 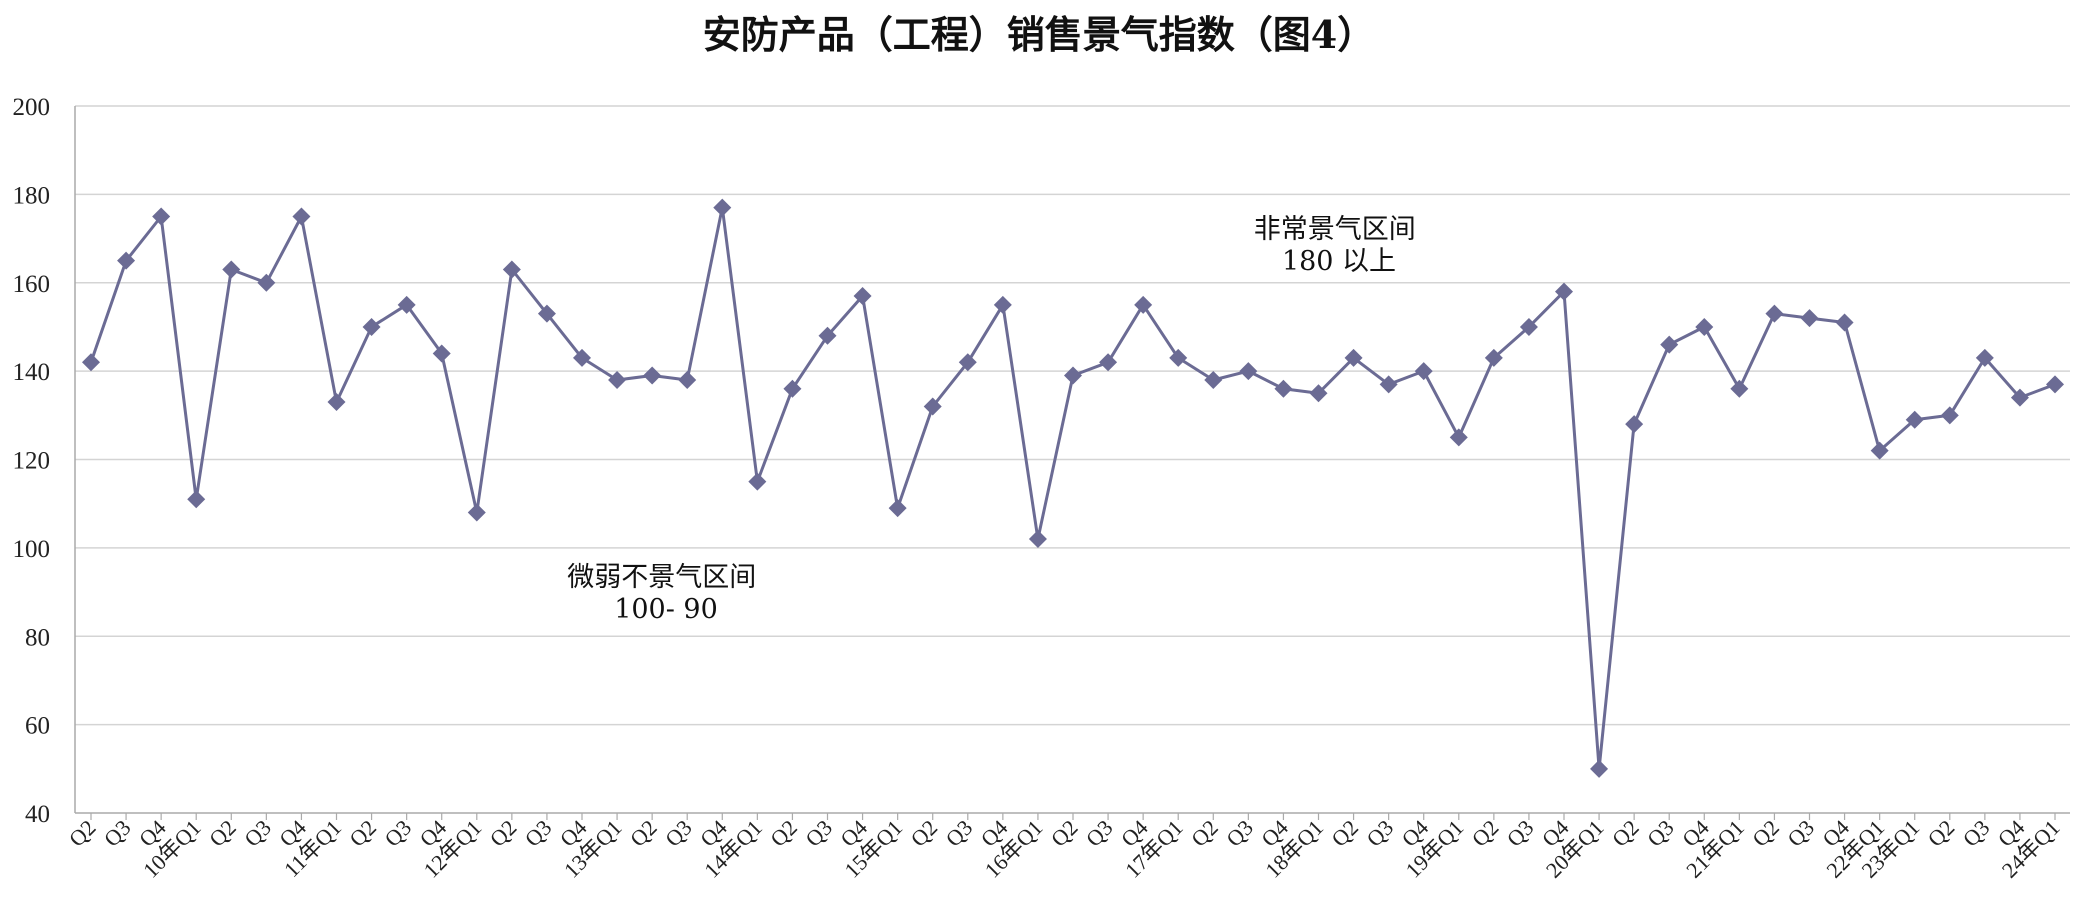 What do you see at coordinates (1039, 34) in the screenshot?
I see `chart-title: 安防产品（工程）销售景气指数（图4）` at bounding box center [1039, 34].